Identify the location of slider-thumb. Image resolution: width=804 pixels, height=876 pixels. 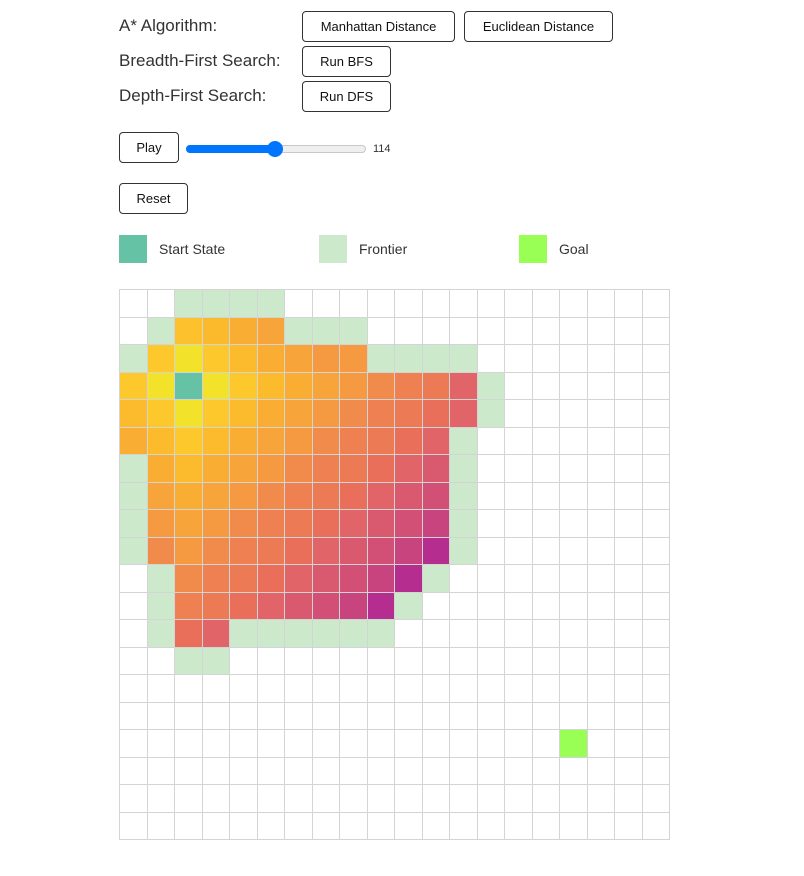
(275, 149).